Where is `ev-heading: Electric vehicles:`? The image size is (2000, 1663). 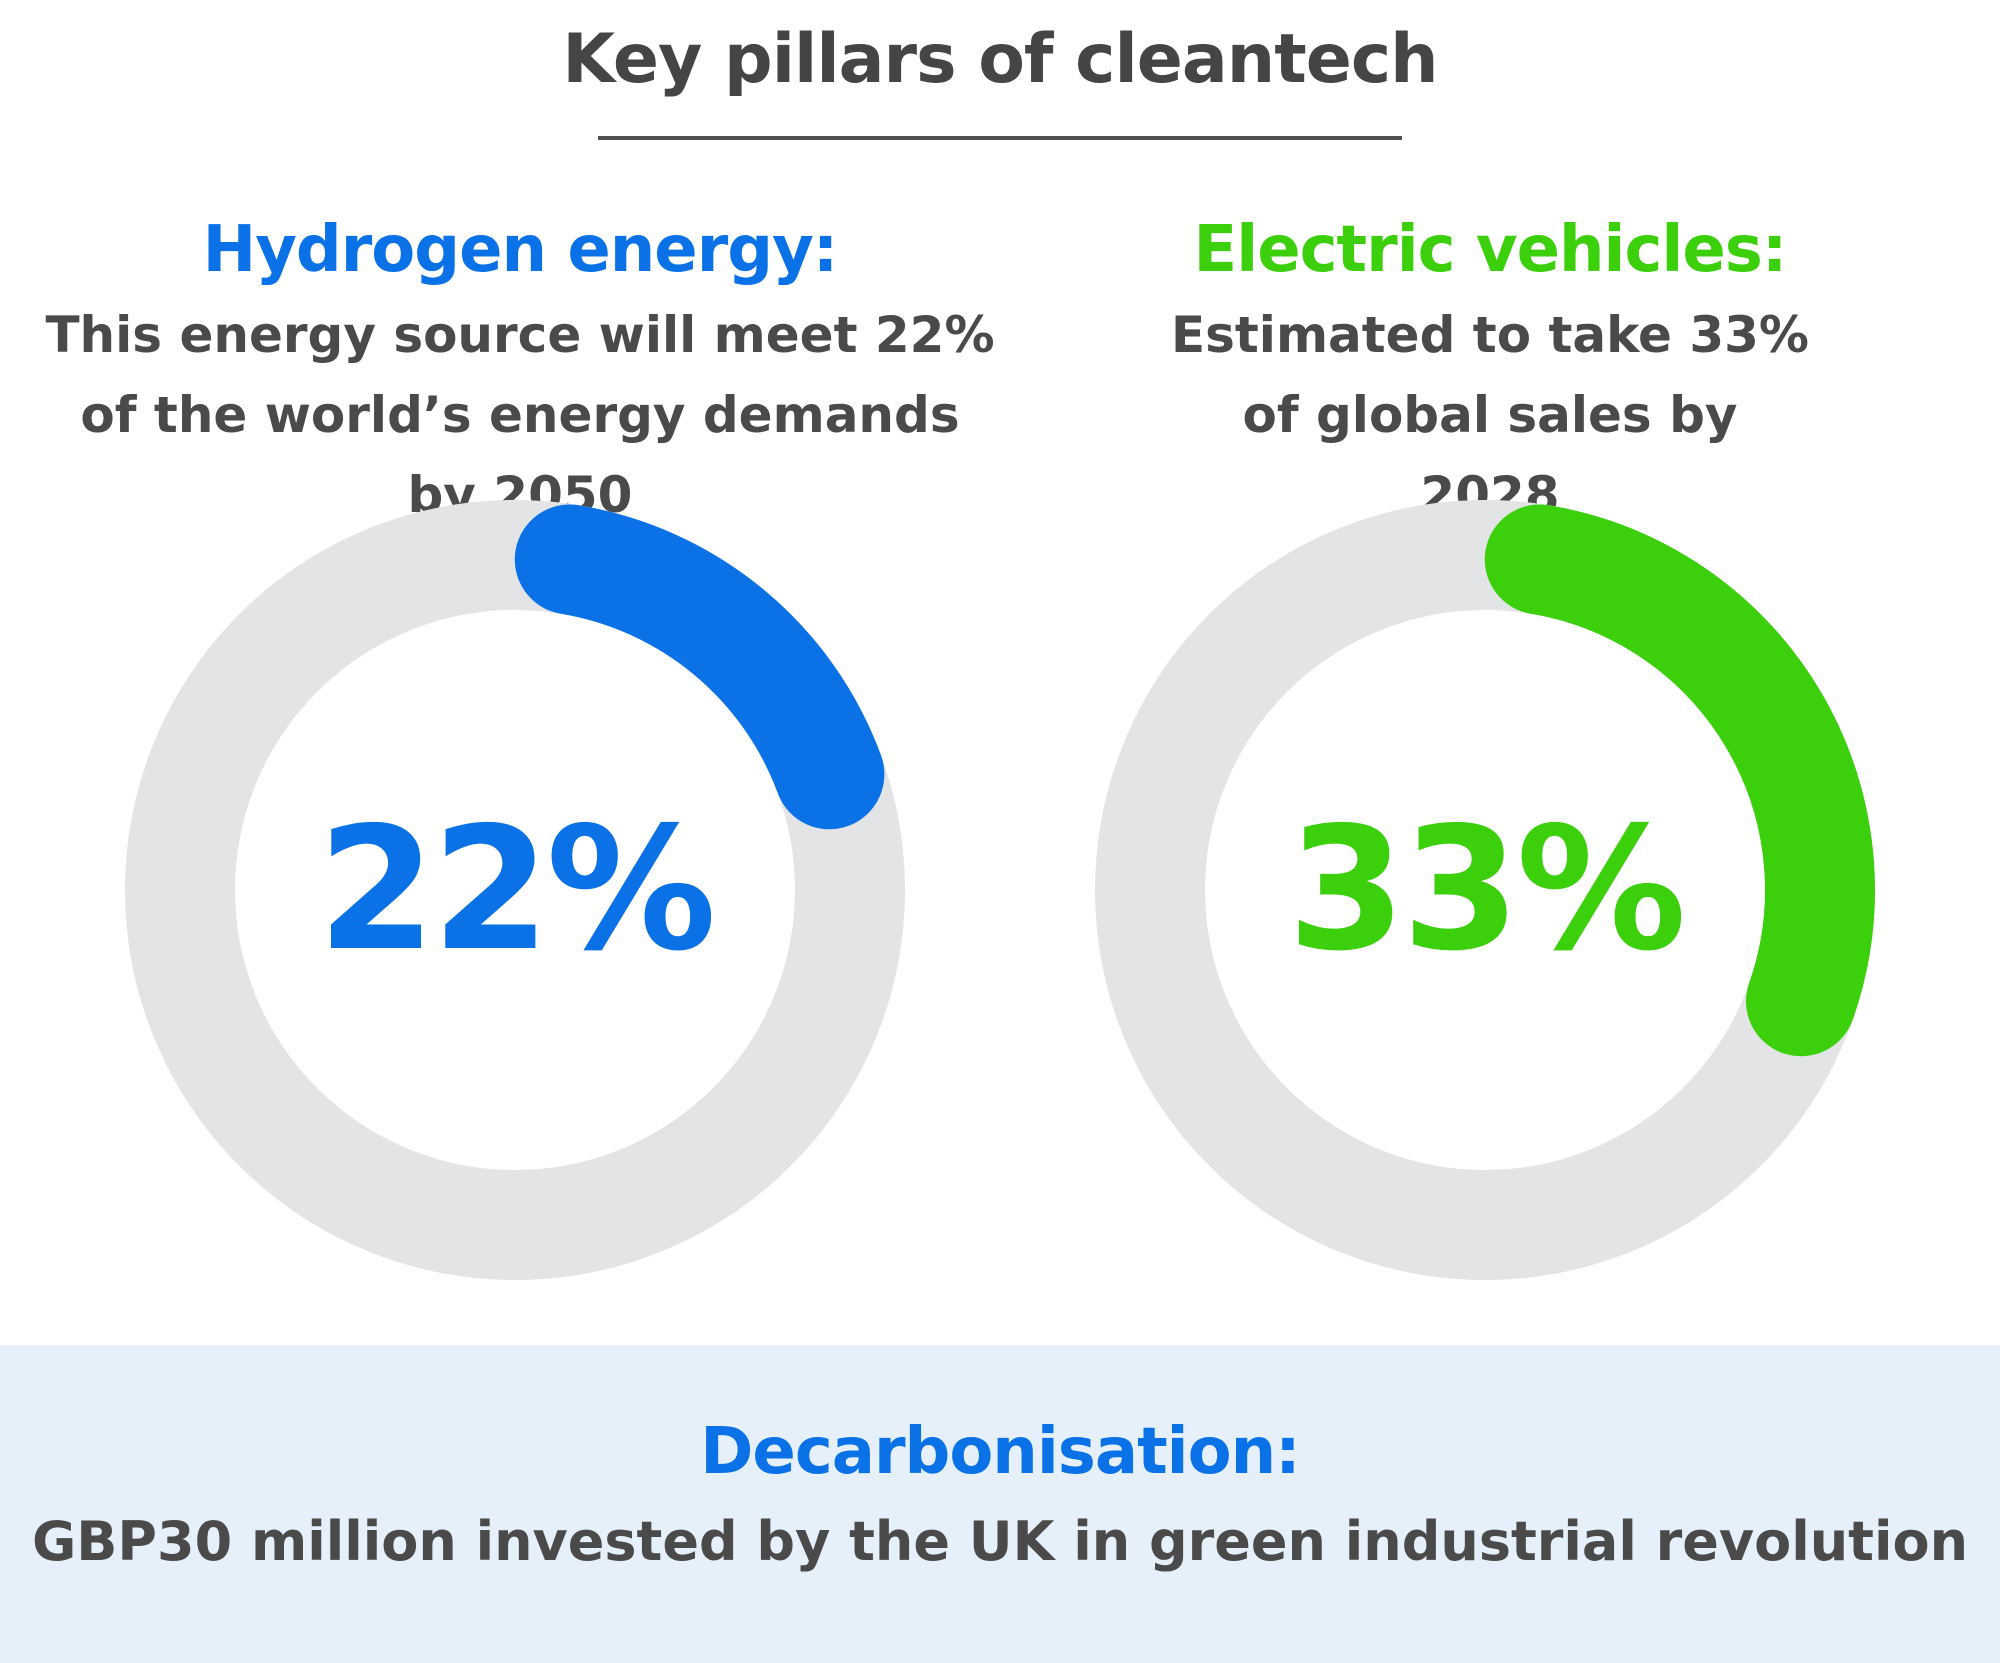 ev-heading: Electric vehicles: is located at coordinates (1490, 250).